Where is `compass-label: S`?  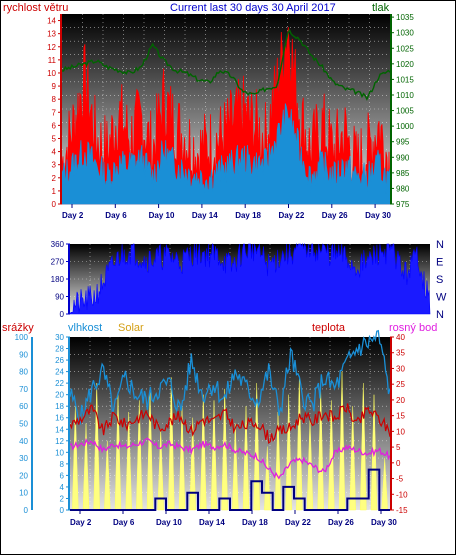 compass-label: S is located at coordinates (439, 280).